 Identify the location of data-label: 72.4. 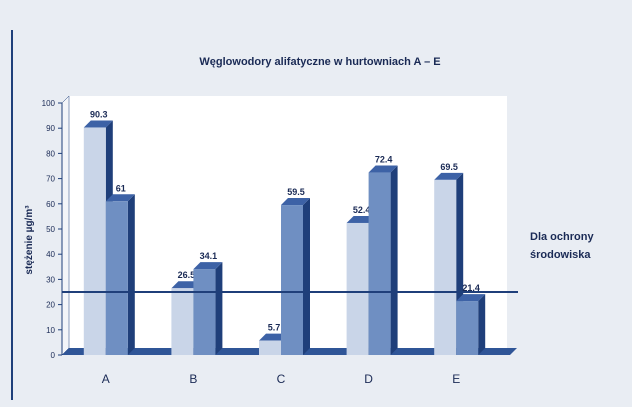
(384, 160).